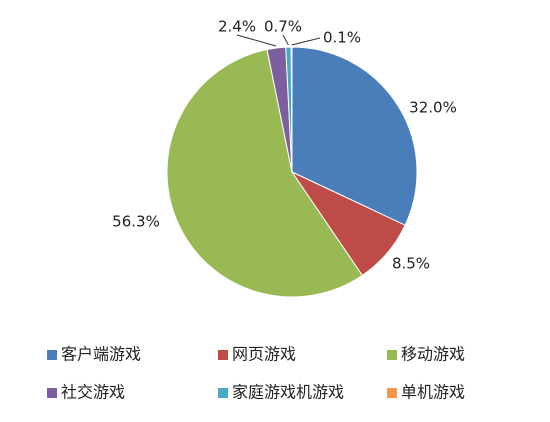 Image resolution: width=550 pixels, height=422 pixels. Describe the element at coordinates (101, 354) in the screenshot. I see `legend-label: 客户端游戏` at that location.